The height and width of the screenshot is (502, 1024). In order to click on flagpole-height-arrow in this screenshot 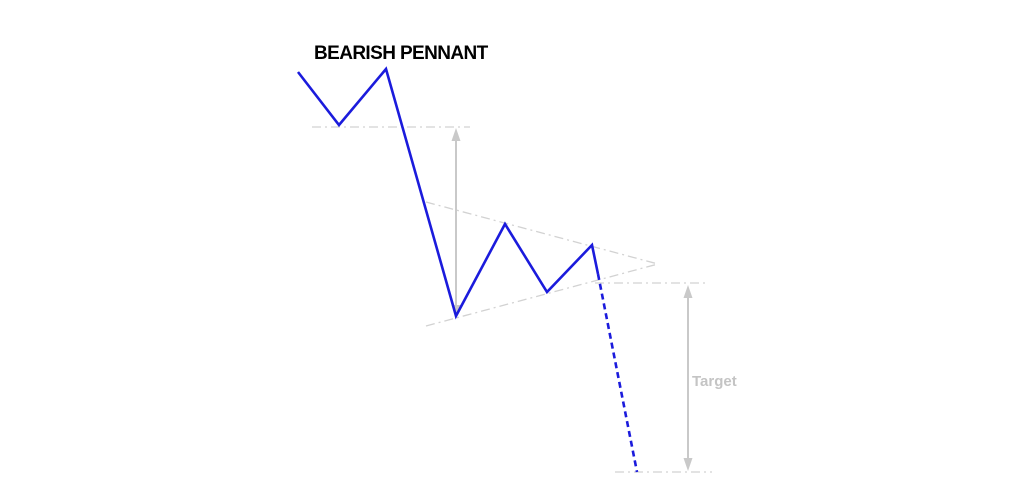, I will do `click(456, 223)`.